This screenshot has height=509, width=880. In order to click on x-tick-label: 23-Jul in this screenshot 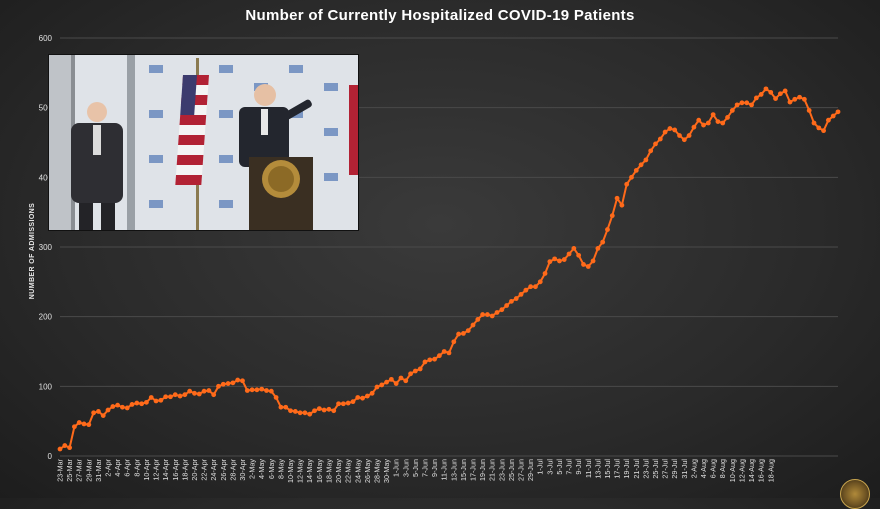, I will do `click(645, 469)`.